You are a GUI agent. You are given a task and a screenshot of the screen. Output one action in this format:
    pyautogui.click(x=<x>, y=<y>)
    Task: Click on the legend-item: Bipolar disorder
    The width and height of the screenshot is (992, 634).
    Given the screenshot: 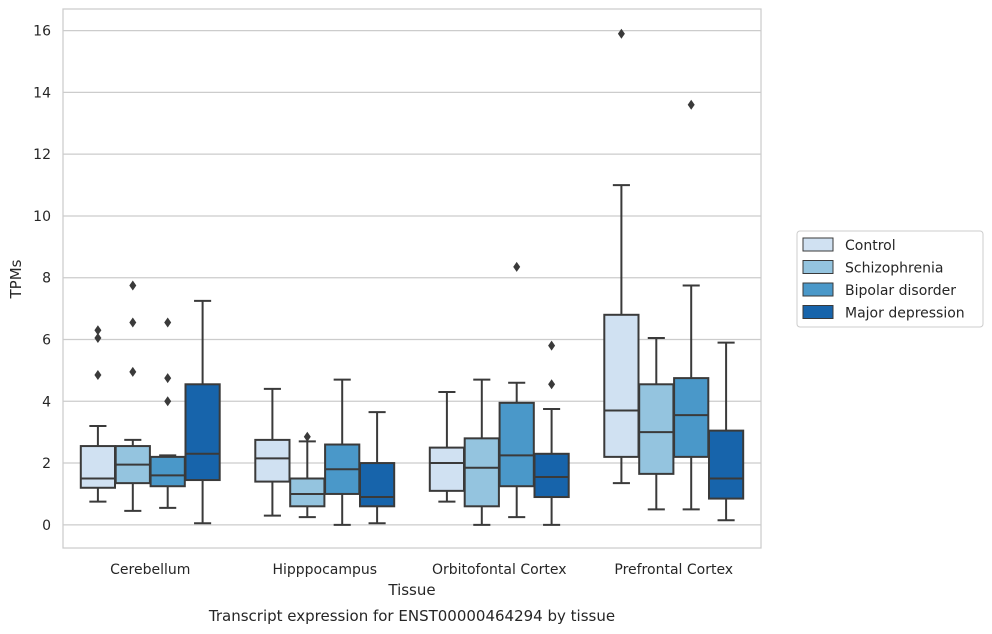 What is the action you would take?
    pyautogui.click(x=879, y=290)
    